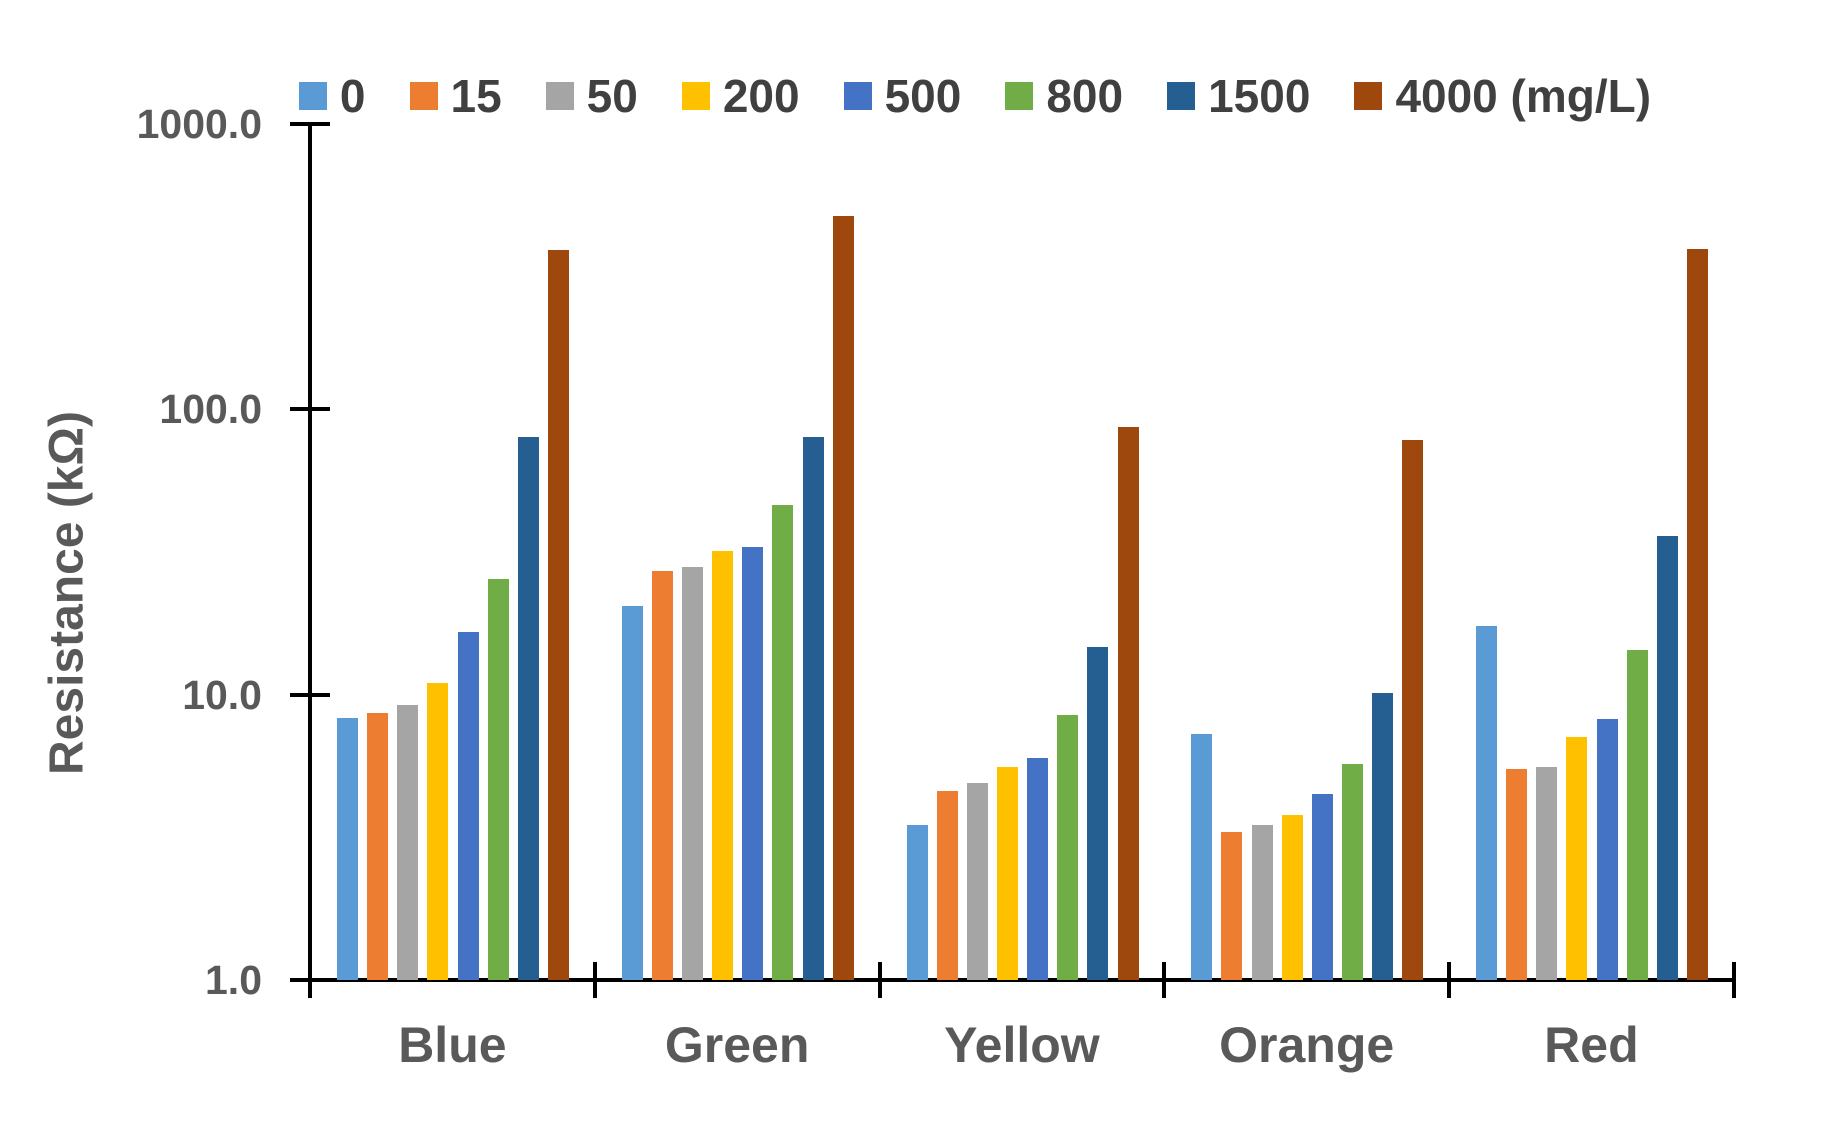 The image size is (1821, 1122). I want to click on legend-item-200: 200, so click(740, 96).